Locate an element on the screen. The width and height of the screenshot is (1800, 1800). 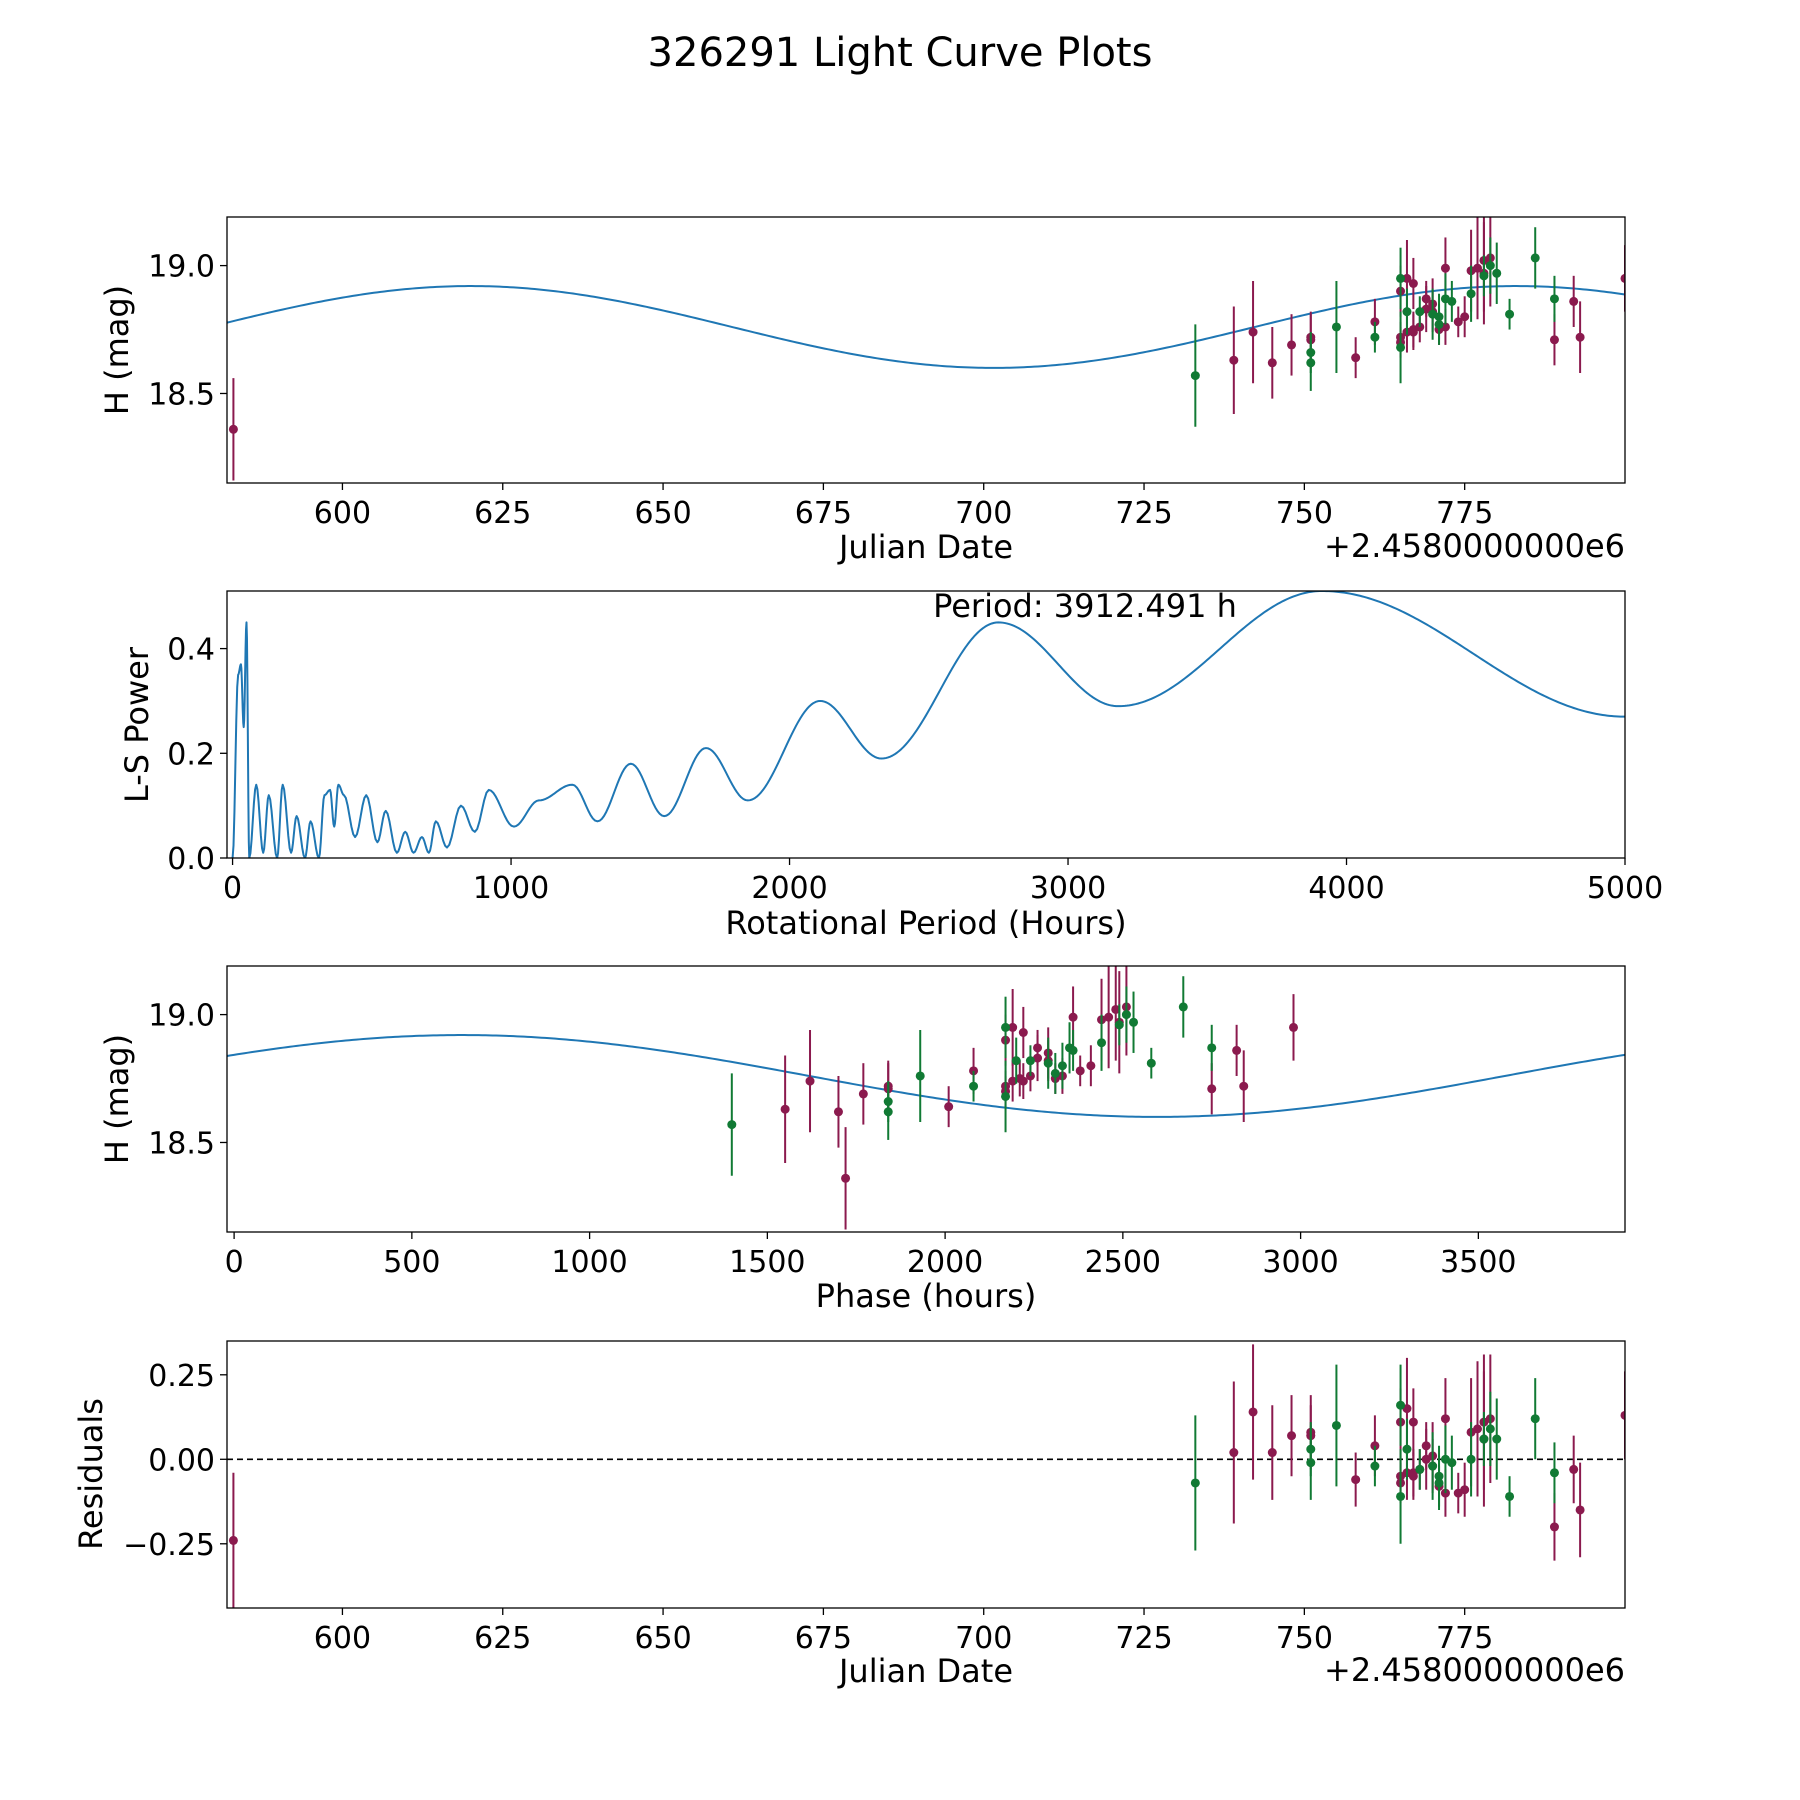
residuals-xtick-label: 700 is located at coordinates (983, 1638).